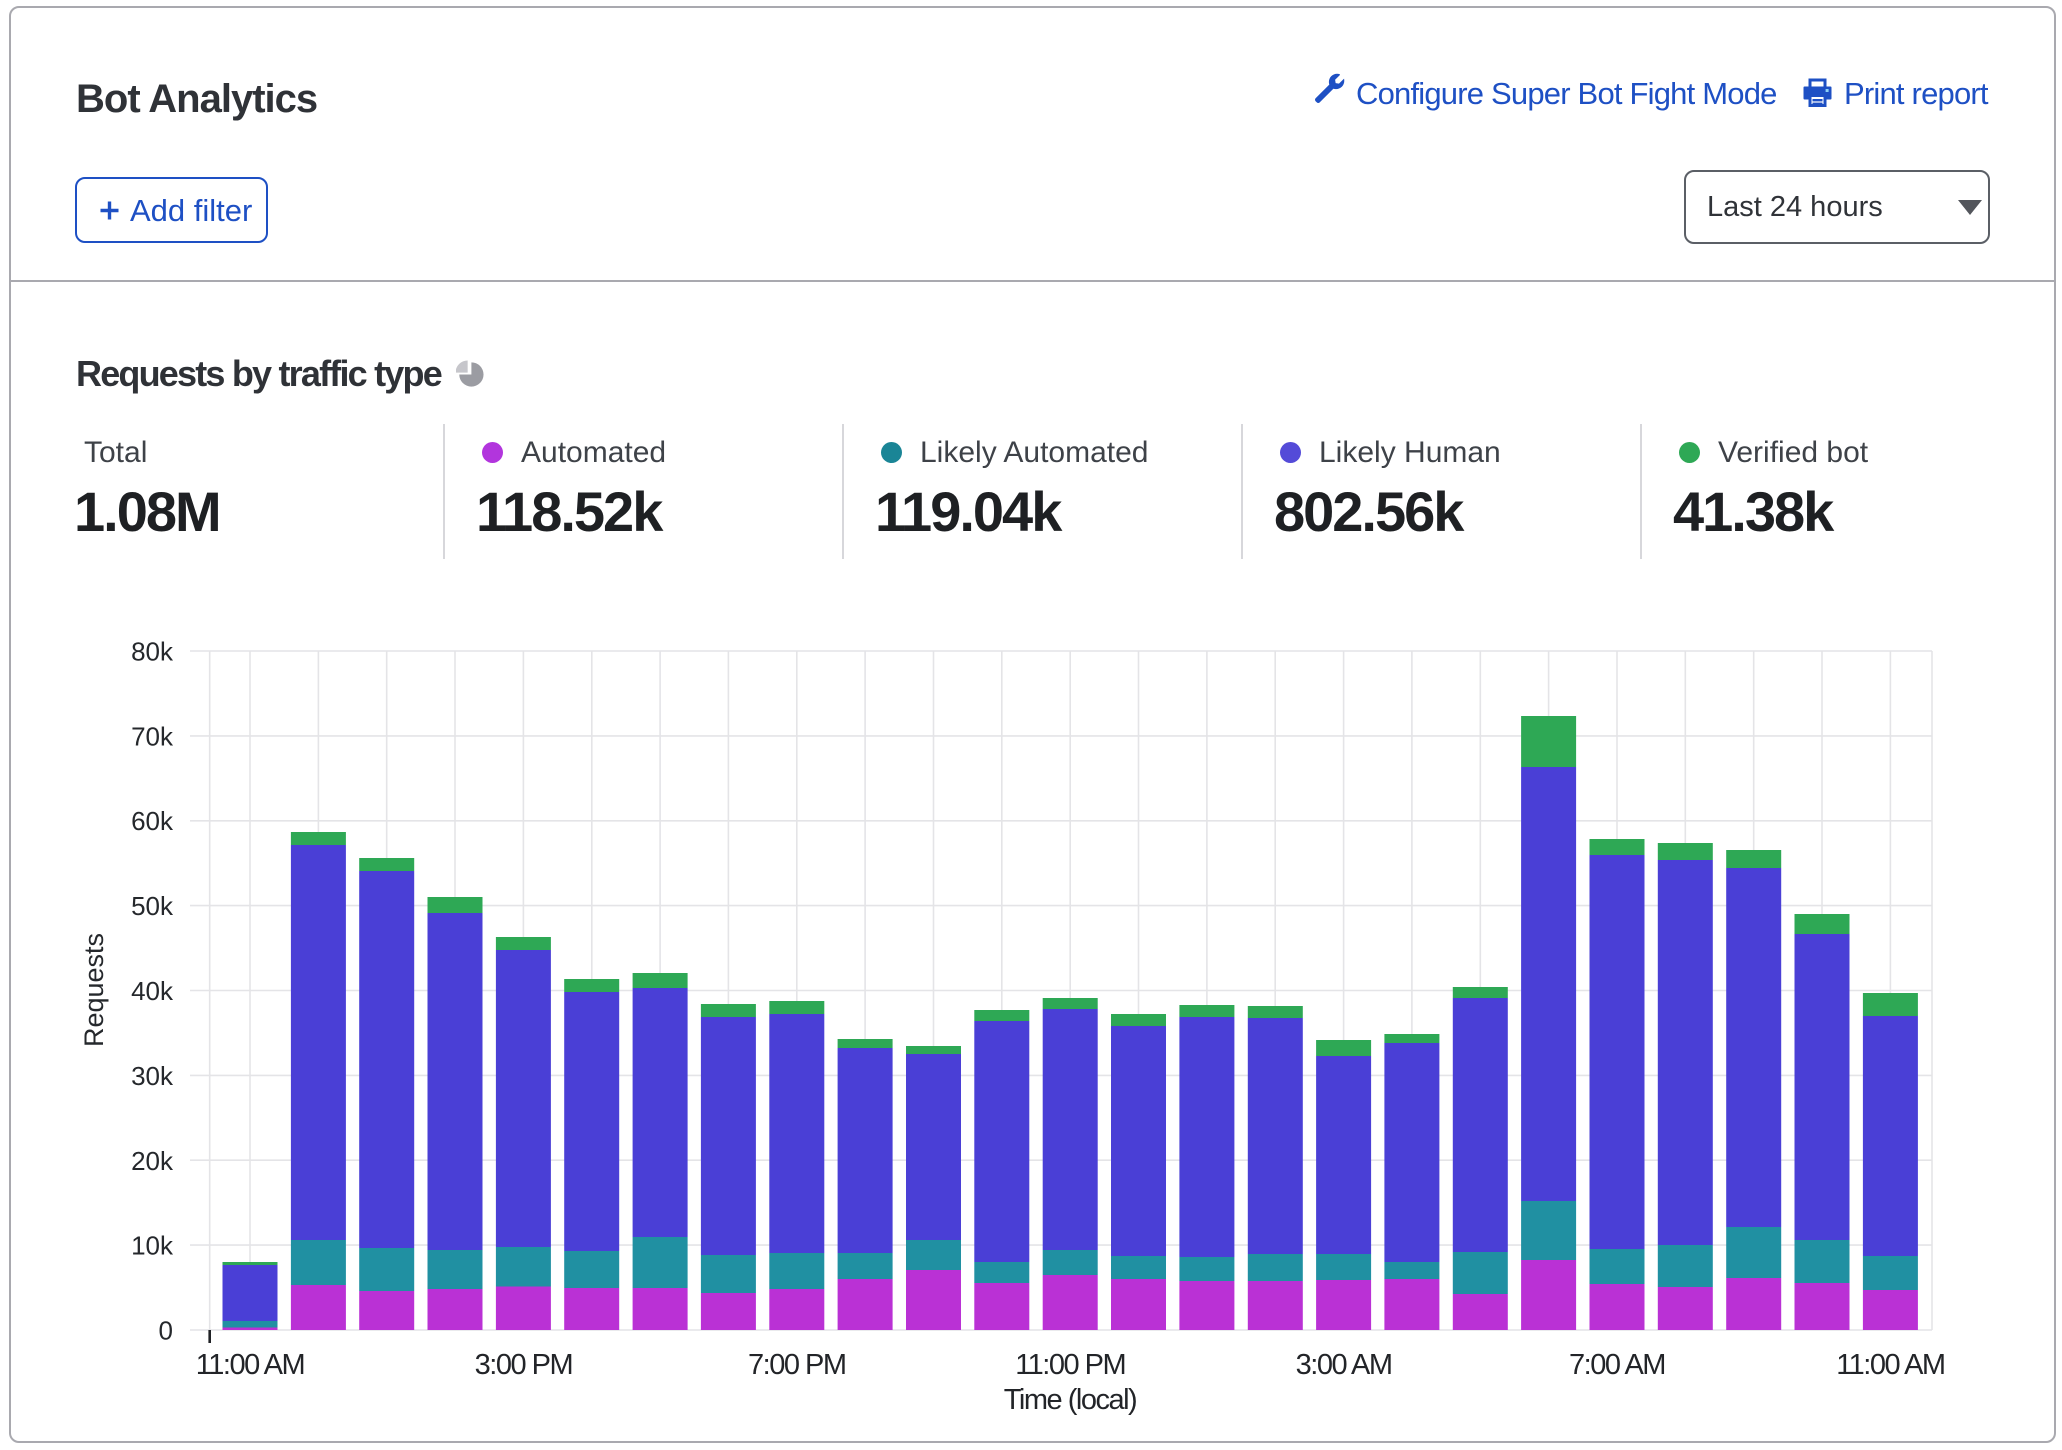 Image resolution: width=2062 pixels, height=1450 pixels. I want to click on svg-text: 7:00 PM, so click(797, 1365).